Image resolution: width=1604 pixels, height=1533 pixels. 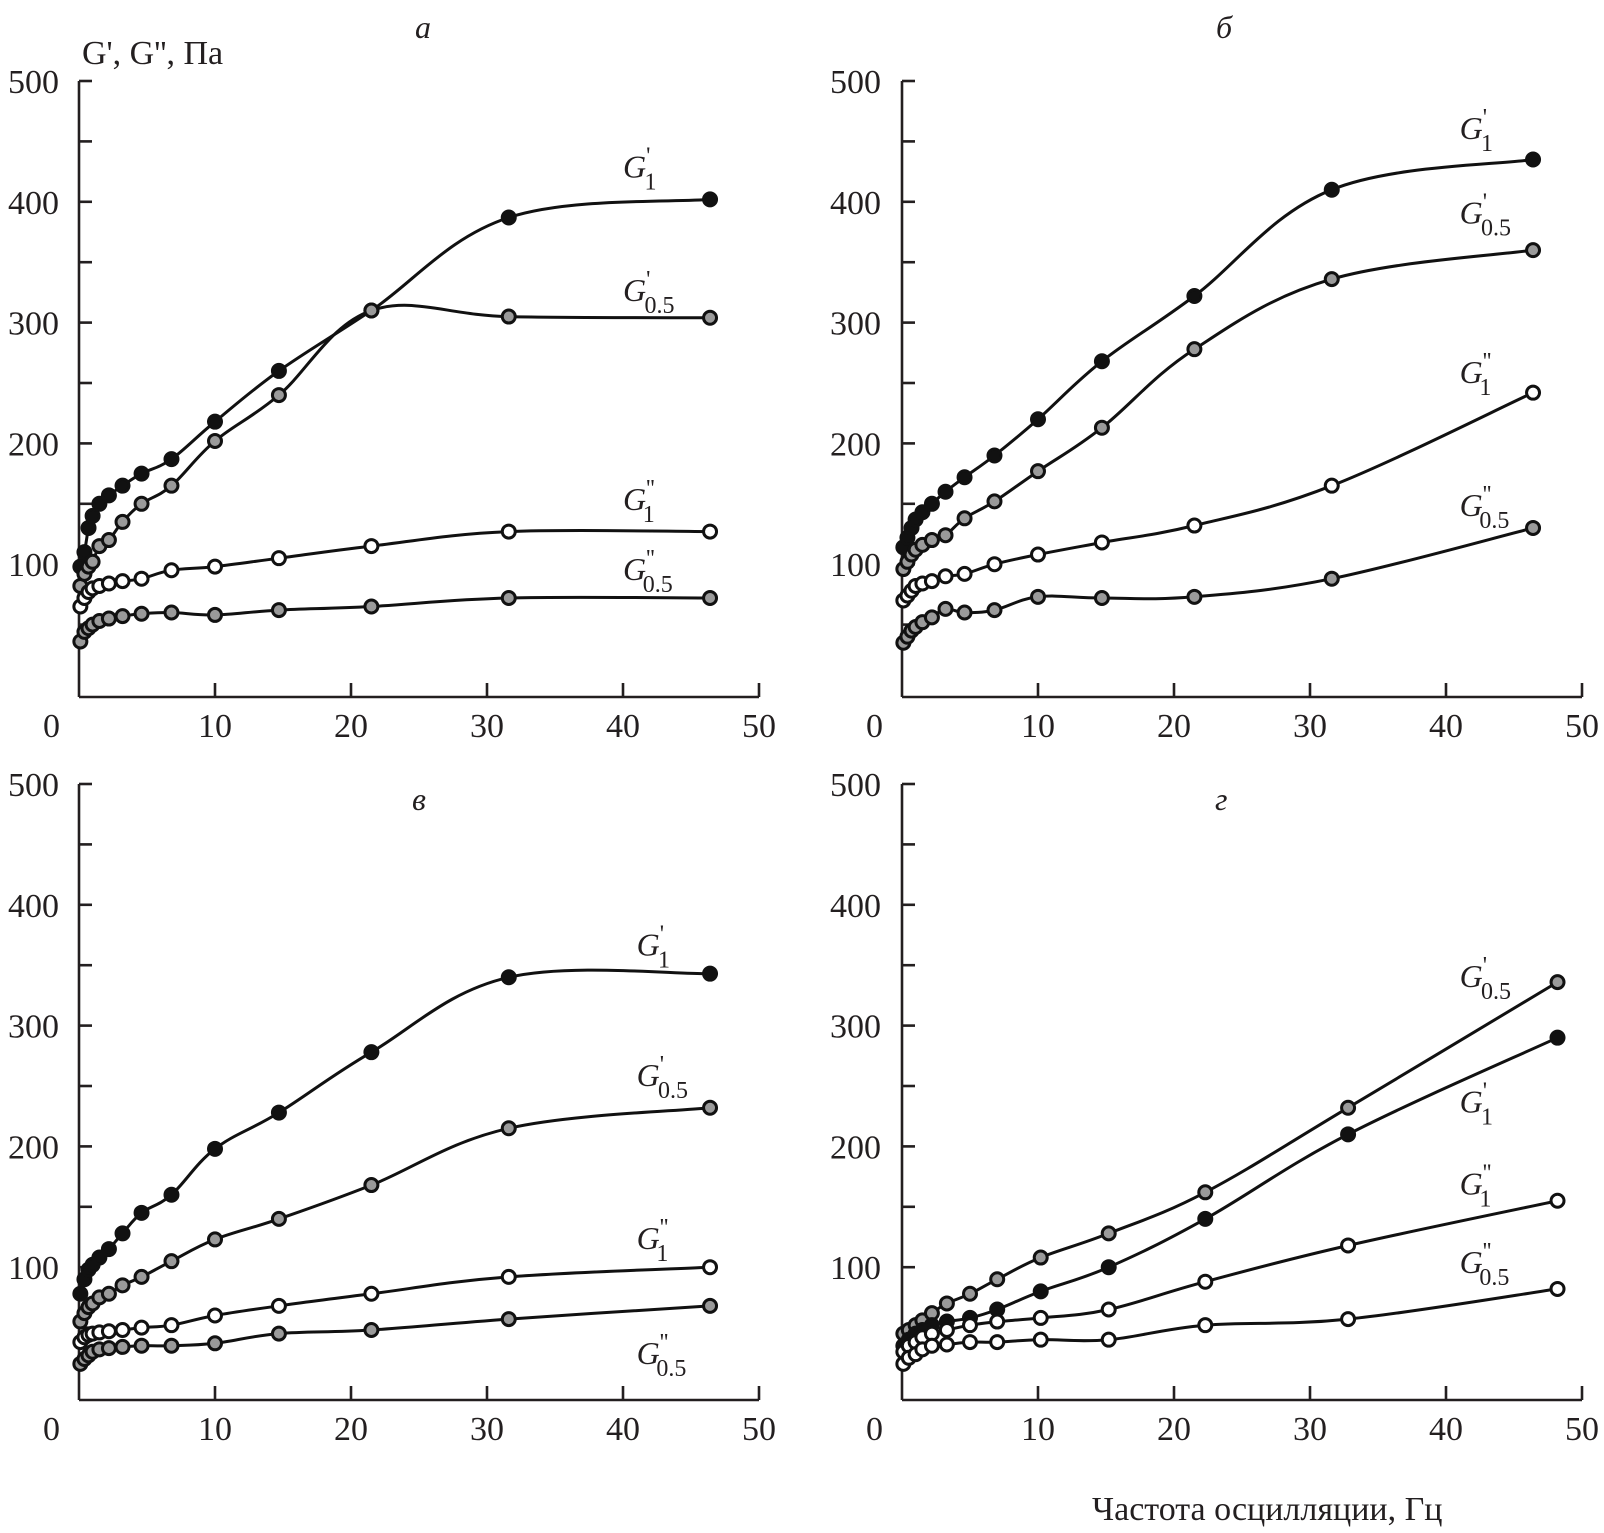 I want to click on y-tick-label: 400, so click(x=855, y=906).